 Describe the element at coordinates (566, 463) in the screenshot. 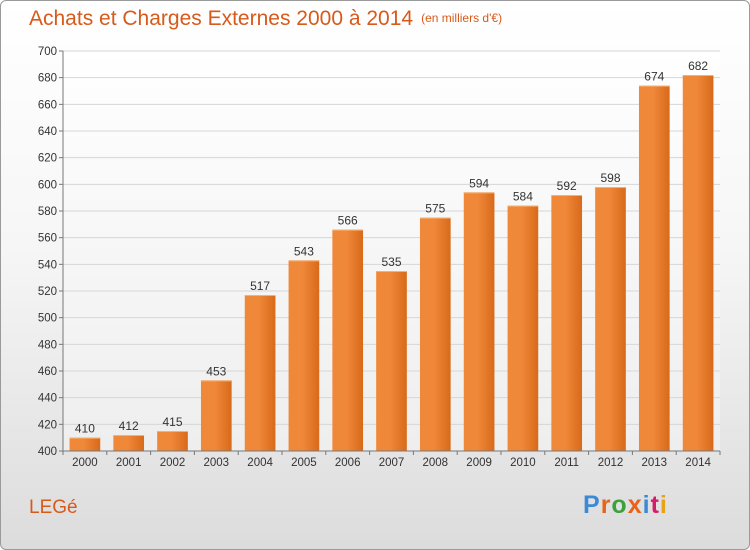

I see `x-tick-label: 2011` at that location.